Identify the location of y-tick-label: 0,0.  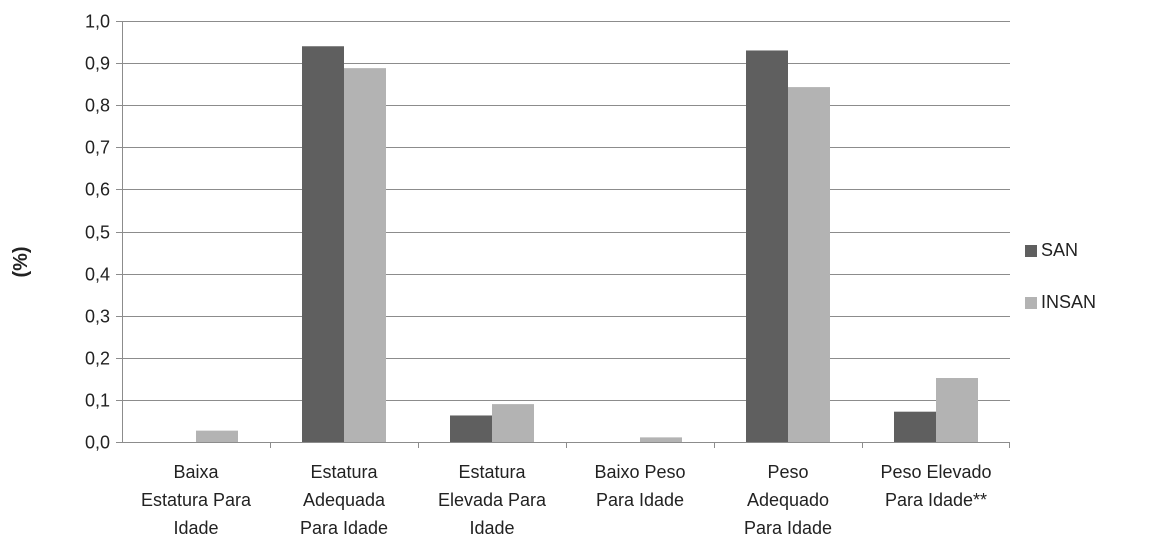
(97, 443).